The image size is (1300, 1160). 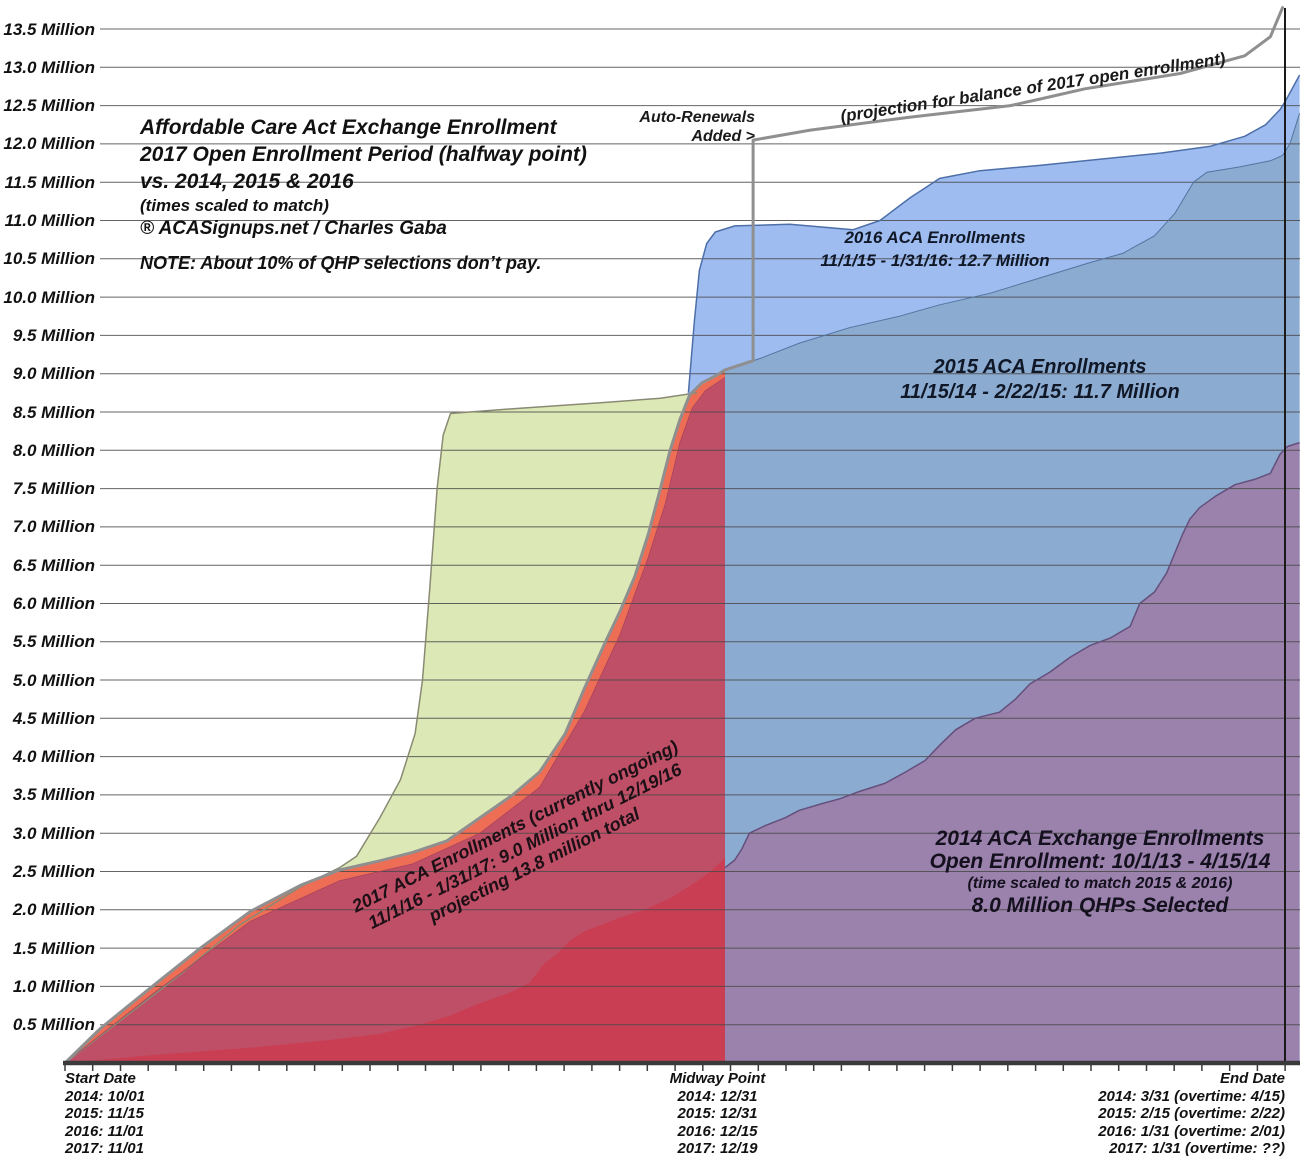 I want to click on chart-title-line3: vs. 2014, 2015 & 2016, so click(x=247, y=181).